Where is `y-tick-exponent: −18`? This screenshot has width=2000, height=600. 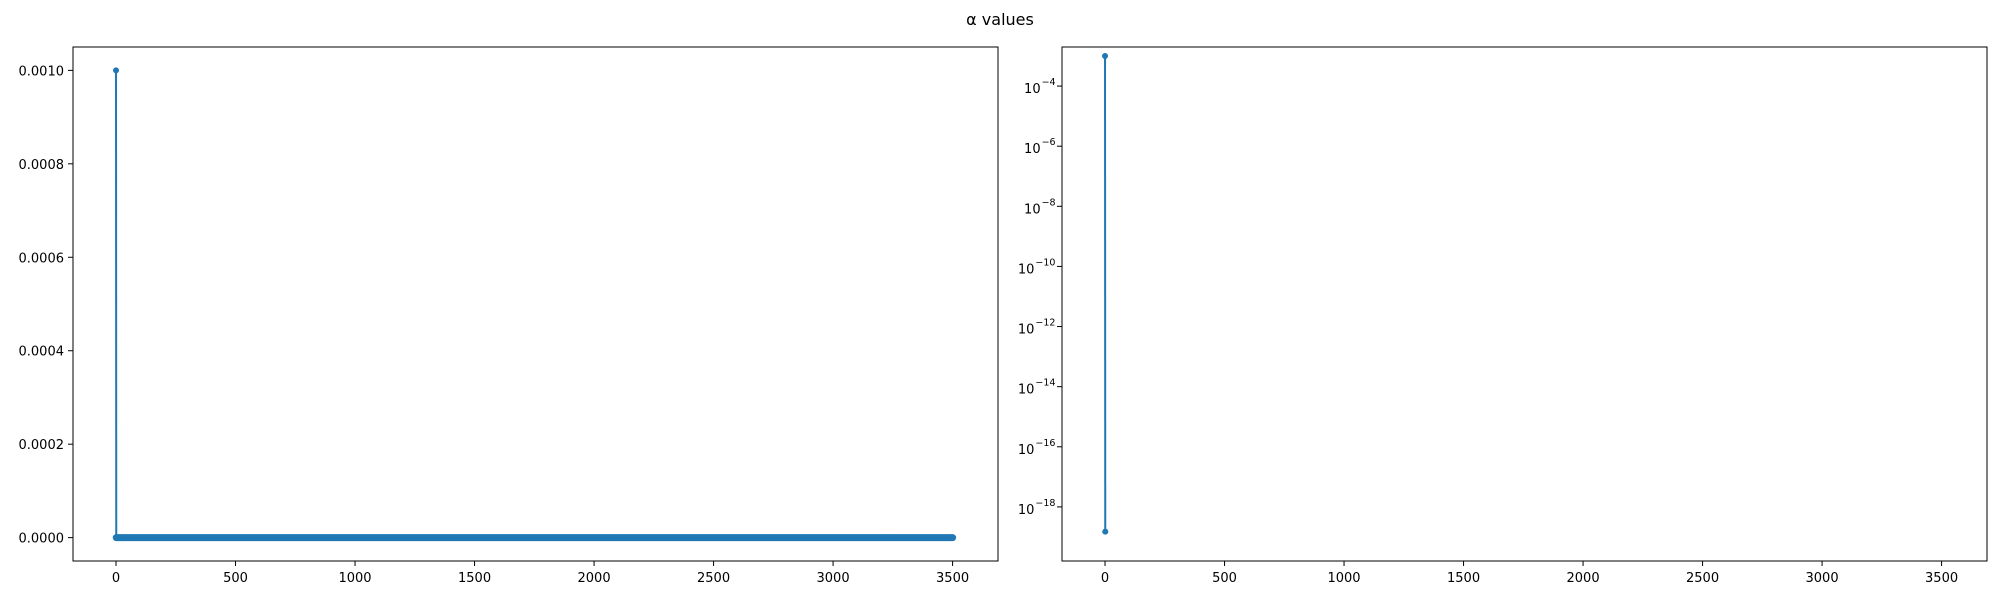
y-tick-exponent: −18 is located at coordinates (1045, 503).